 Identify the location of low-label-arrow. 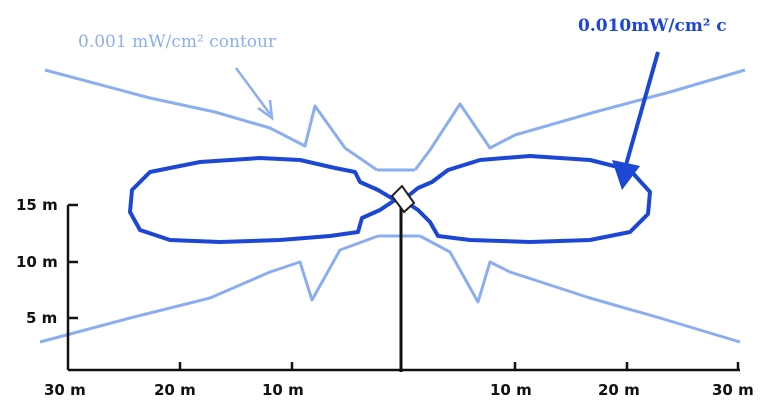
(254, 94).